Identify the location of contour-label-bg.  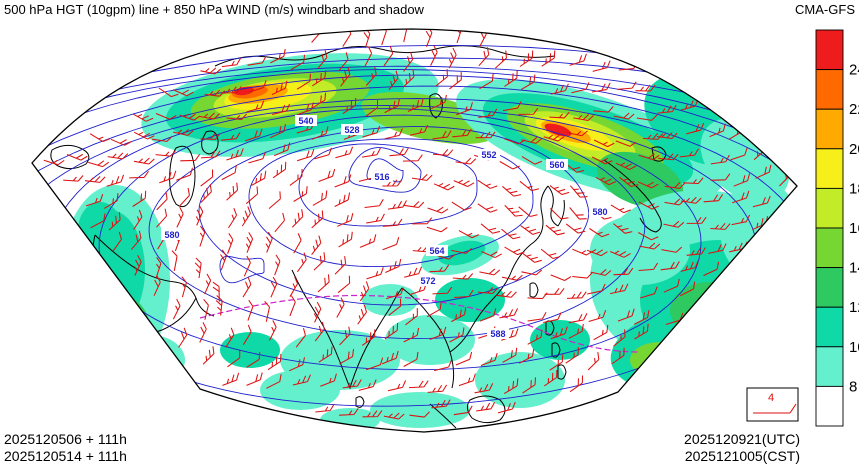
(352, 129).